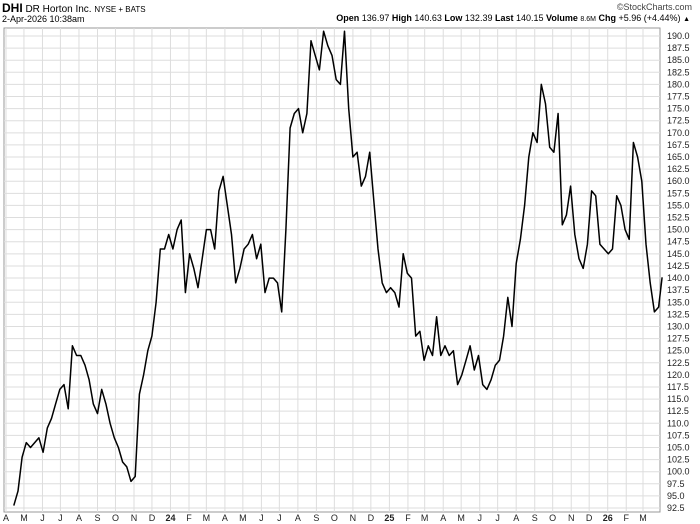  What do you see at coordinates (588, 19) in the screenshot?
I see `volume-value: 8.6M` at bounding box center [588, 19].